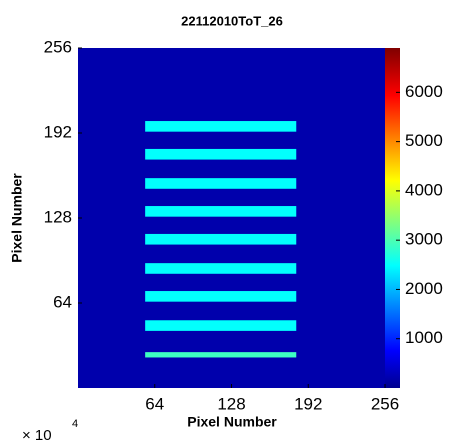  Describe the element at coordinates (58, 216) in the screenshot. I see `y-tick-label: 128` at that location.